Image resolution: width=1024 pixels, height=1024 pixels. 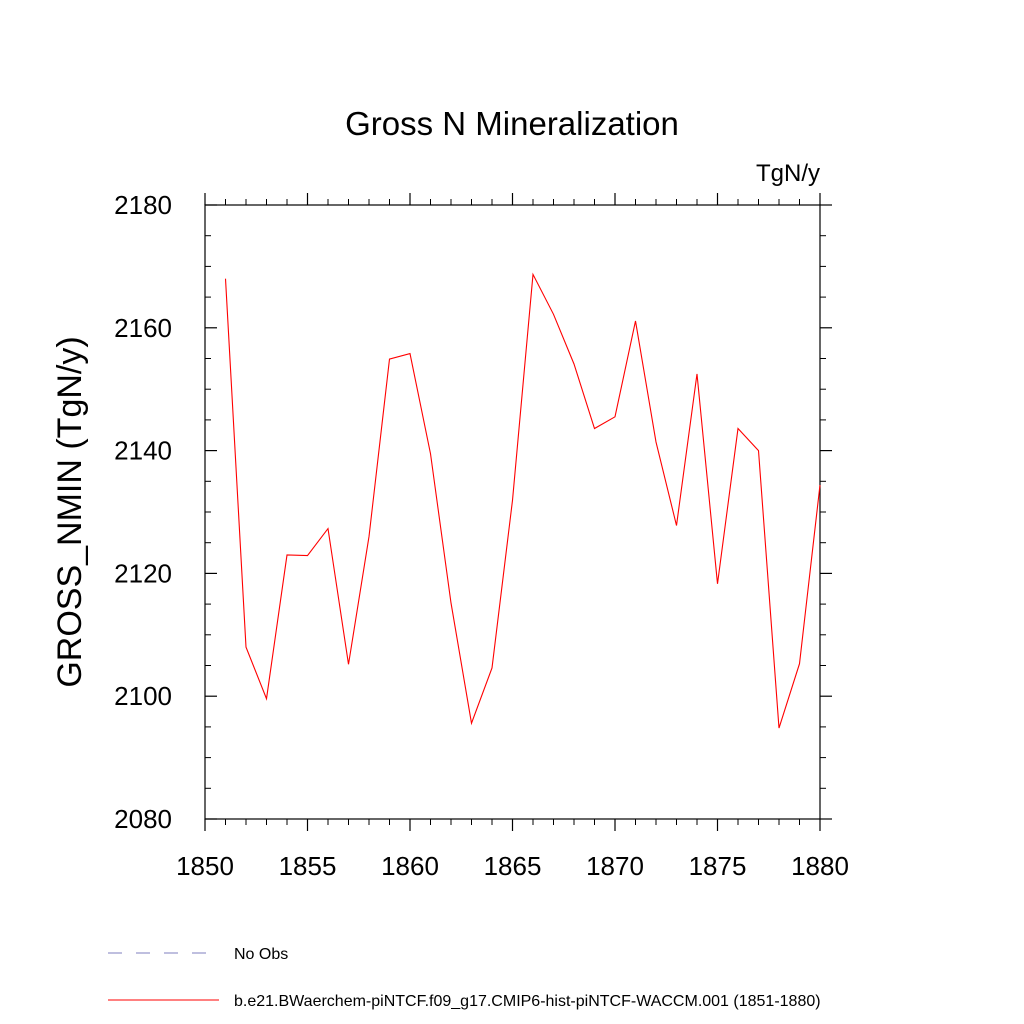 I want to click on y-tick-label: 2160, so click(x=143, y=328).